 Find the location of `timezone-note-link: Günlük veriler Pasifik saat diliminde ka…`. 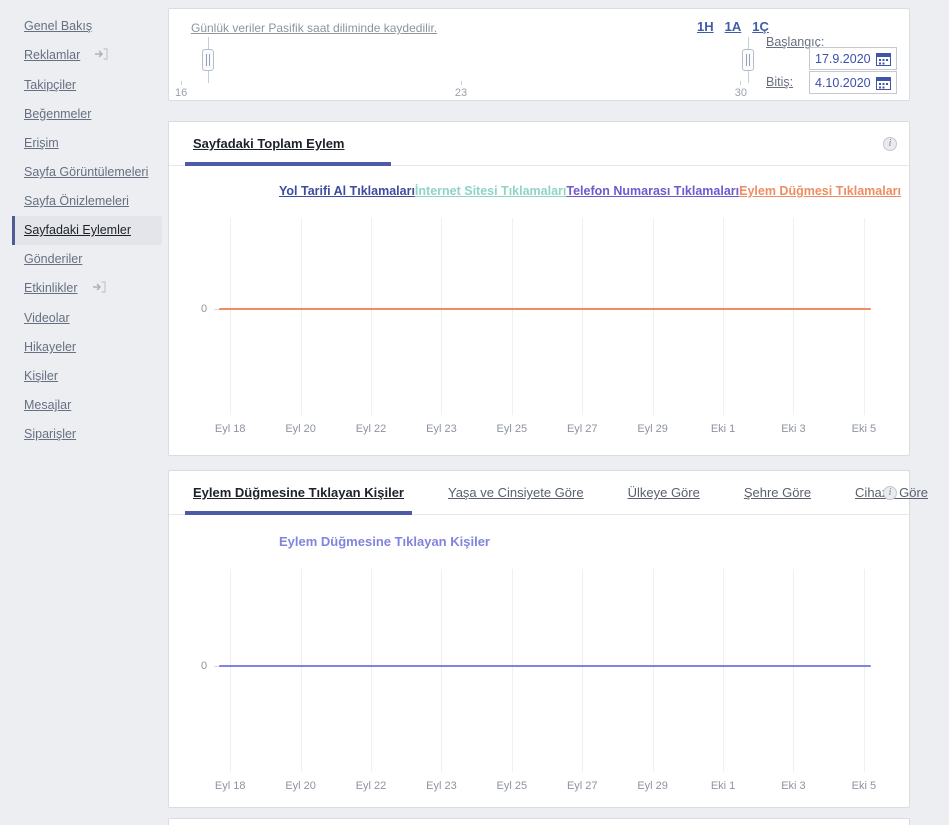

timezone-note-link: Günlük veriler Pasifik saat diliminde ka… is located at coordinates (314, 28).